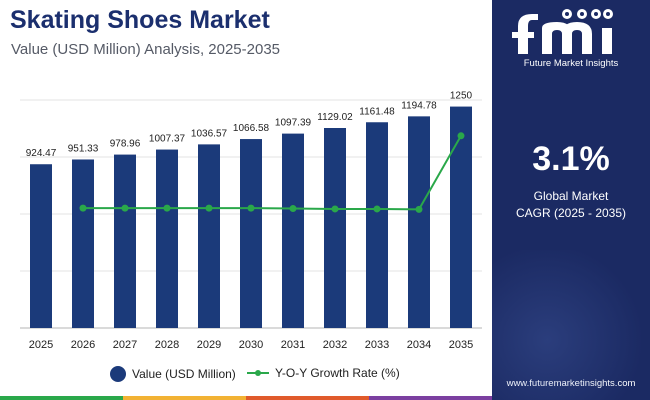  What do you see at coordinates (167, 139) in the screenshot?
I see `data-label-2028: 1007.37` at bounding box center [167, 139].